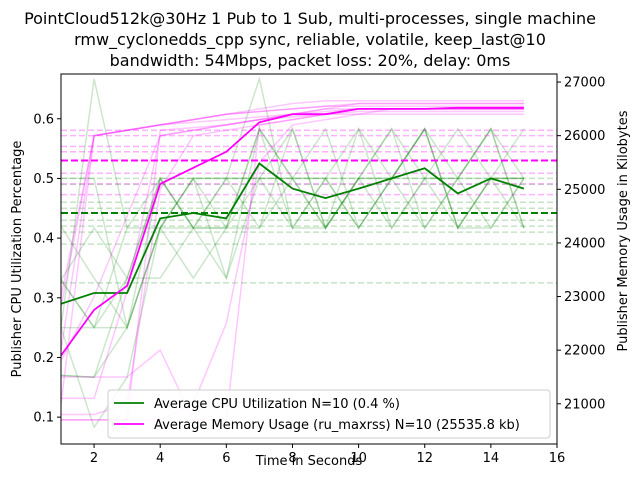  I want to click on y-left-tick-label-0.6: 0.6, so click(43, 119).